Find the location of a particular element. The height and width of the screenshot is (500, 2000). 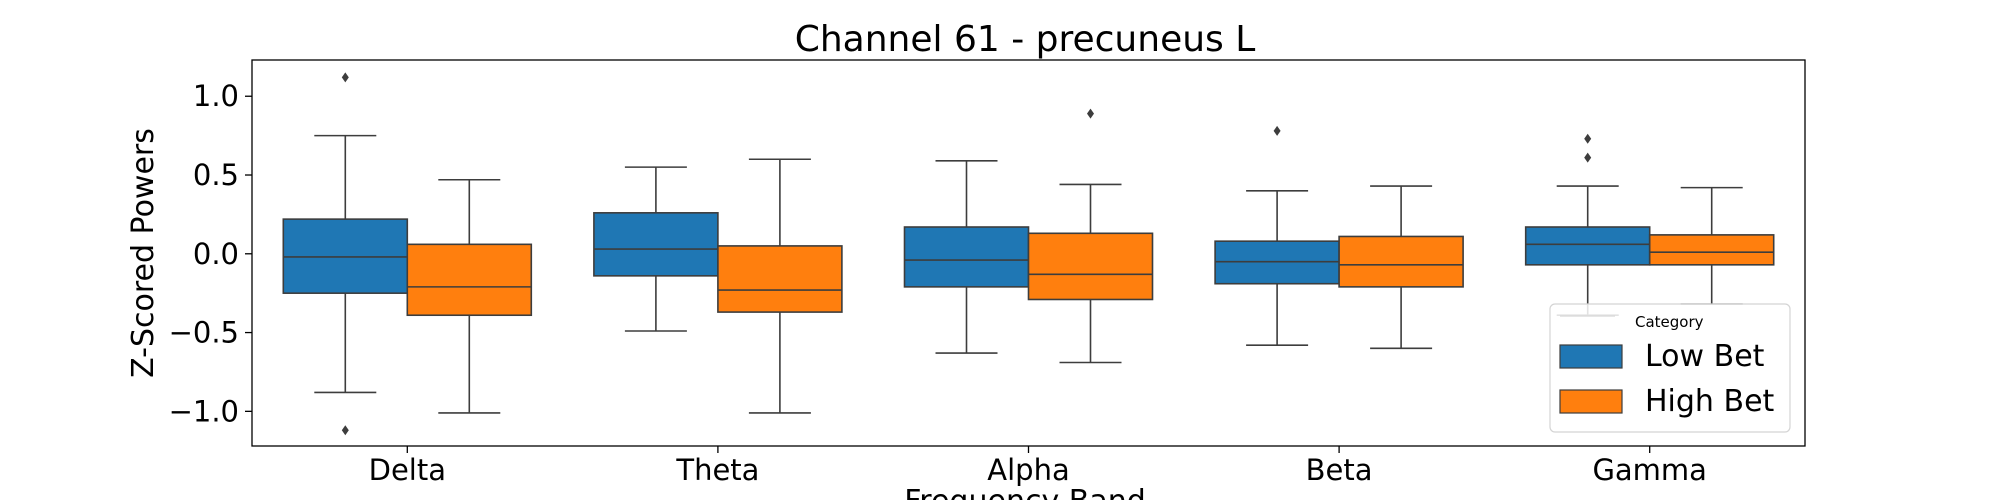

box-low-bet-beta is located at coordinates (1277, 235).